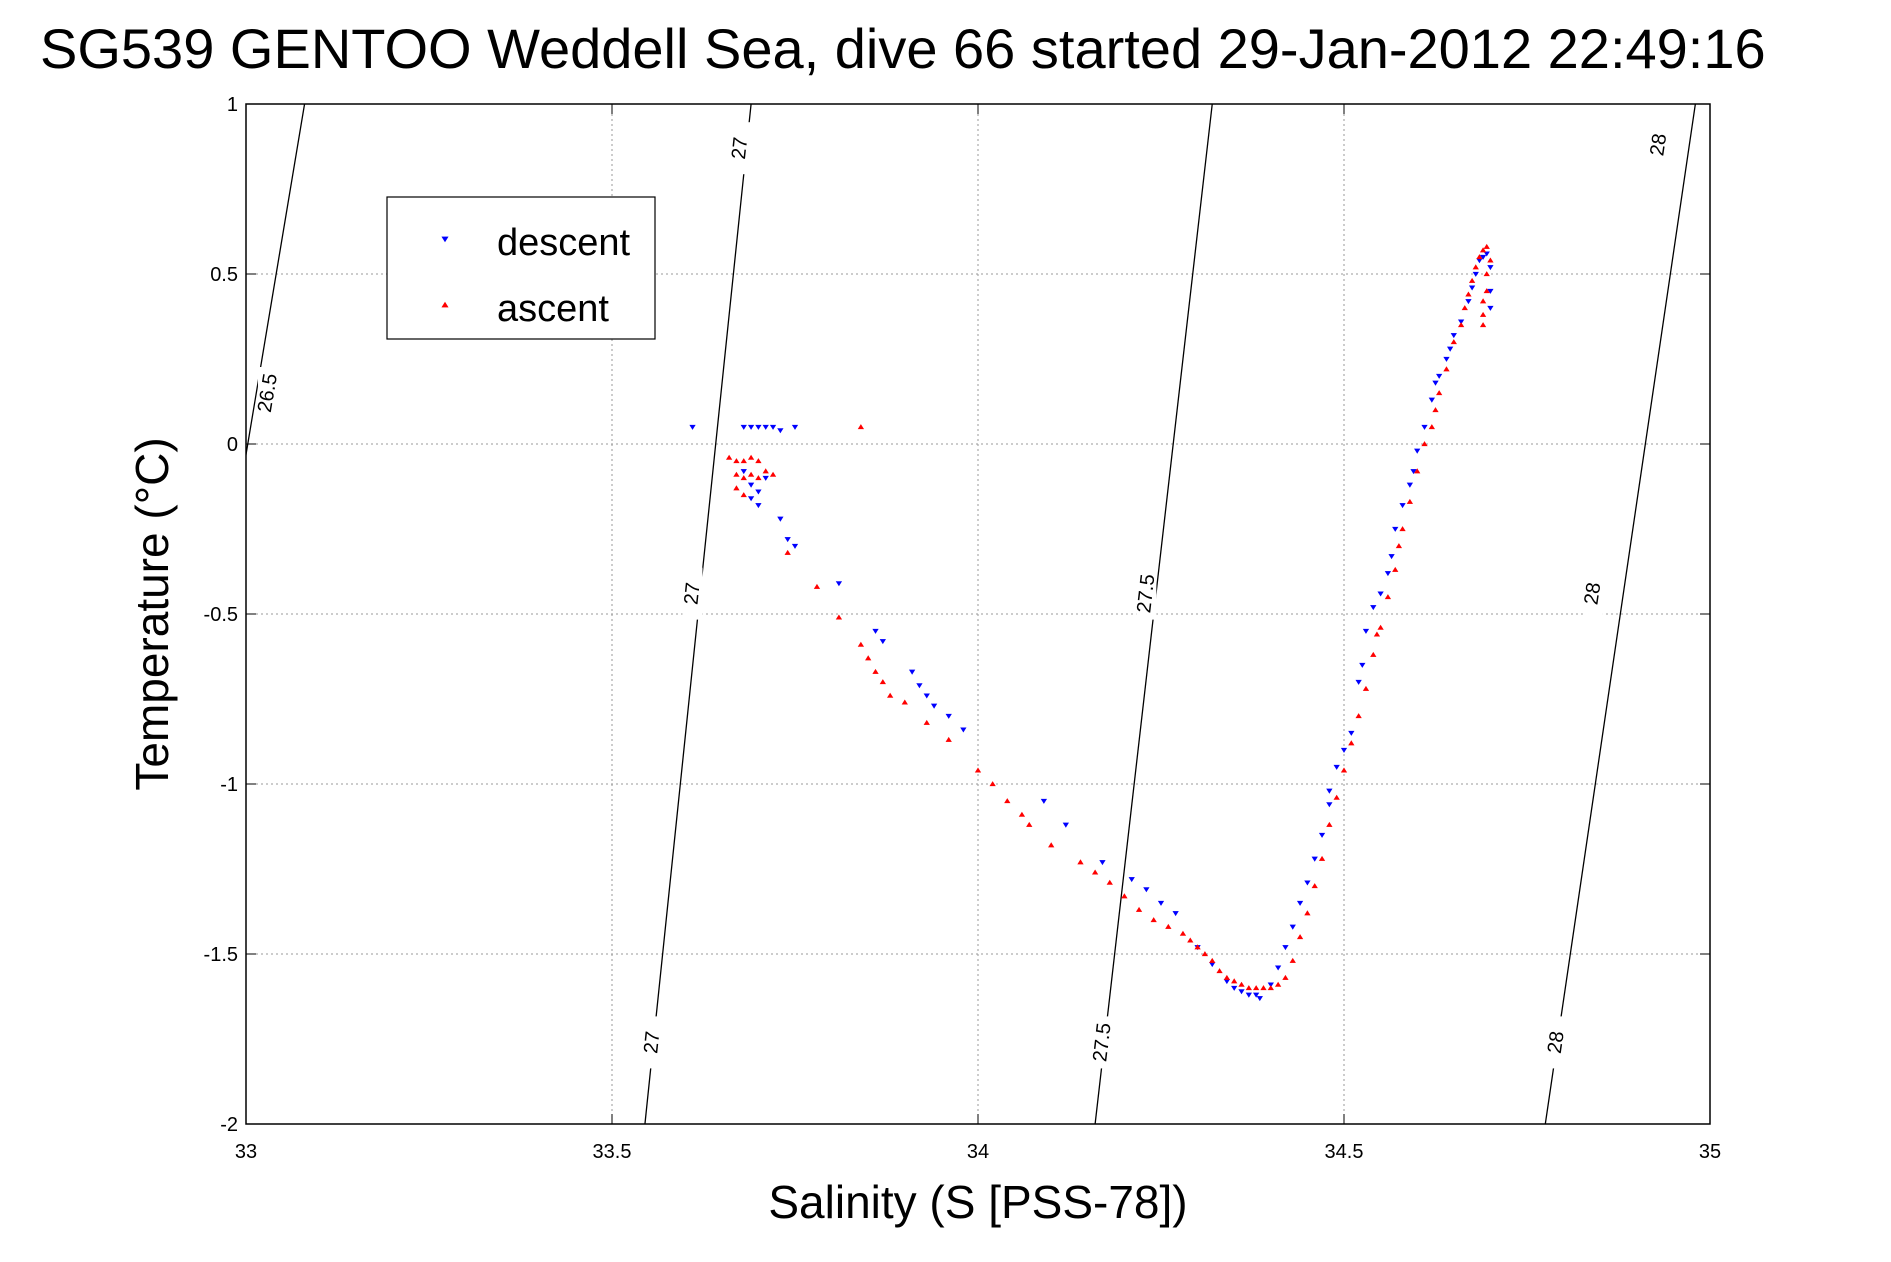  Describe the element at coordinates (229, 1125) in the screenshot. I see `y-tick-label: -2` at that location.